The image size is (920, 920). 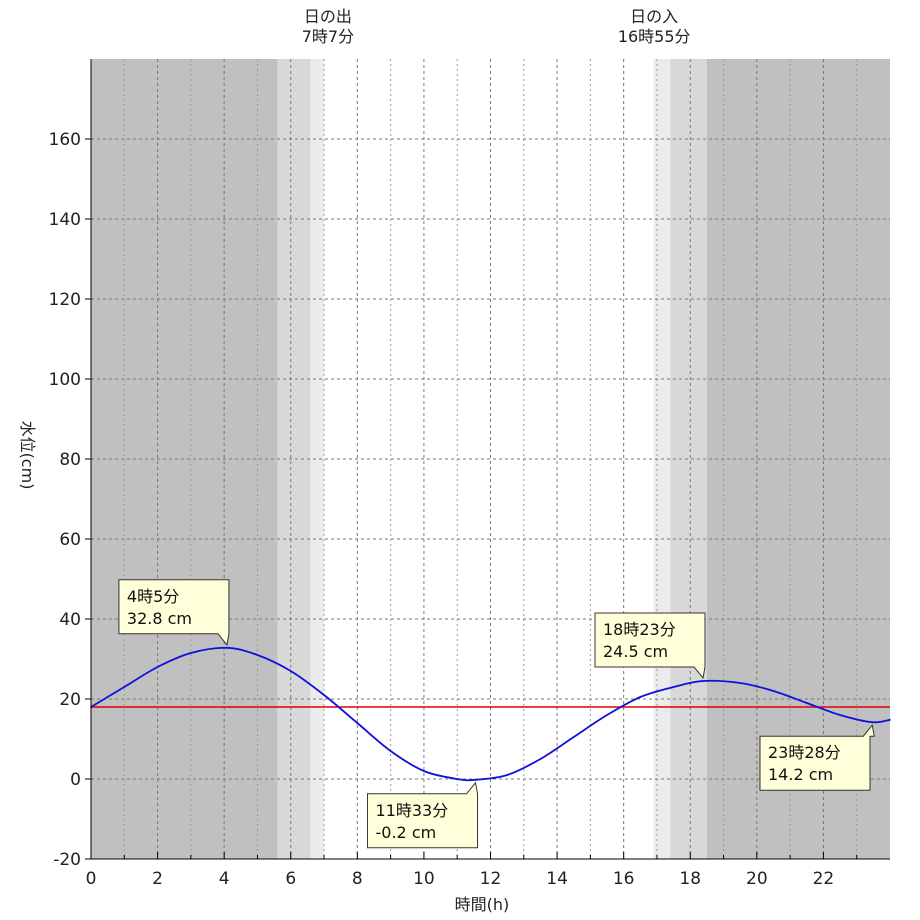 I want to click on x-tick-label-2: 2, so click(x=157, y=879).